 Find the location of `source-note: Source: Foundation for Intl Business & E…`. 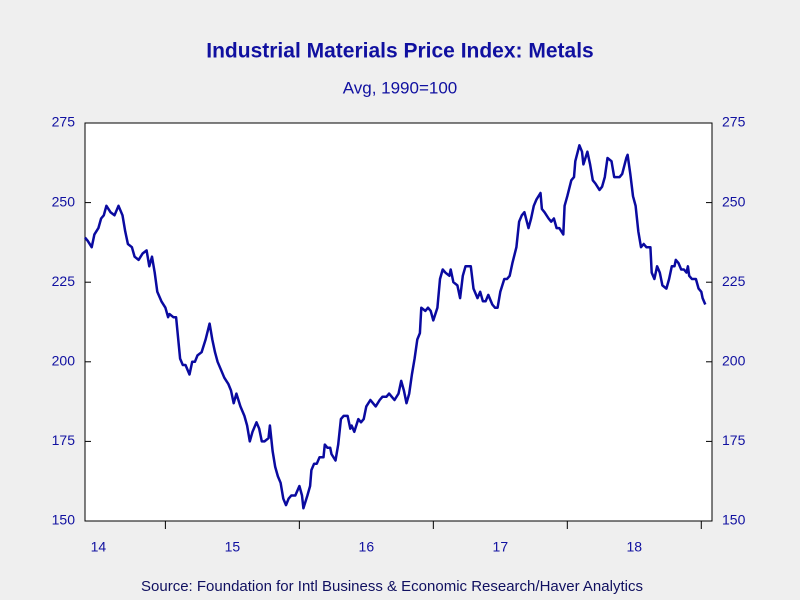

source-note: Source: Foundation for Intl Business & E… is located at coordinates (392, 586).